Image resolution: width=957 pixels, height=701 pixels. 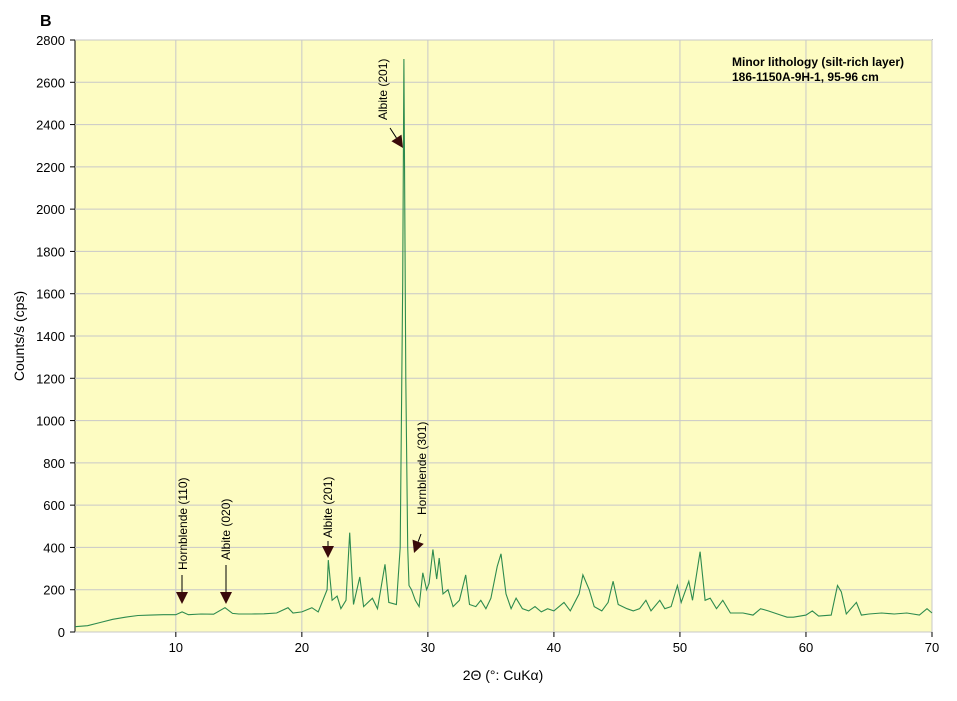 I want to click on x-tick-label: 30, so click(x=428, y=647).